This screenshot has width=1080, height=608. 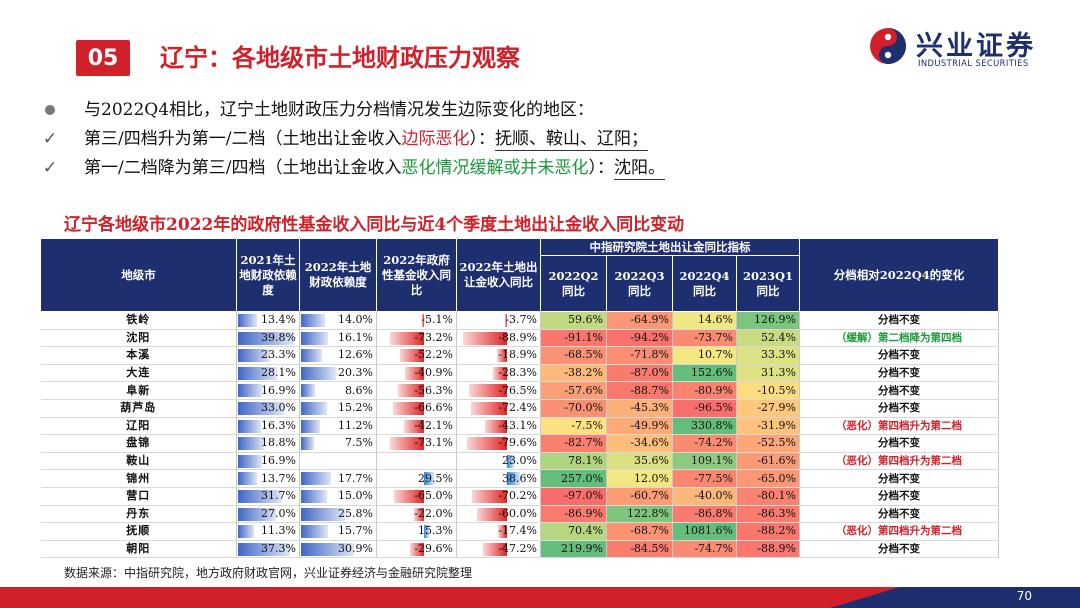 I want to click on cell-fund: -42.1%, so click(x=416, y=426).